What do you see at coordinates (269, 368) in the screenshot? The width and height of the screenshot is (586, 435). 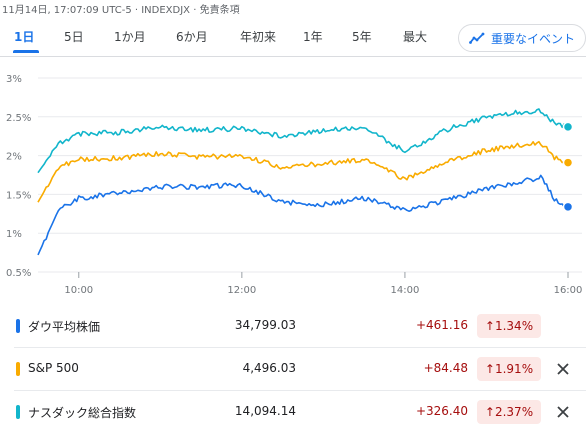 I see `index-price: 4,496.03` at bounding box center [269, 368].